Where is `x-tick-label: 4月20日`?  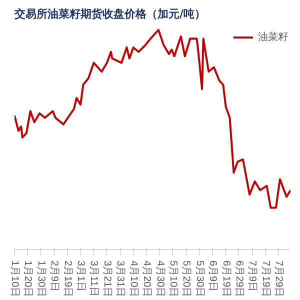 x-tick-label: 4月20日 is located at coordinates (146, 279).